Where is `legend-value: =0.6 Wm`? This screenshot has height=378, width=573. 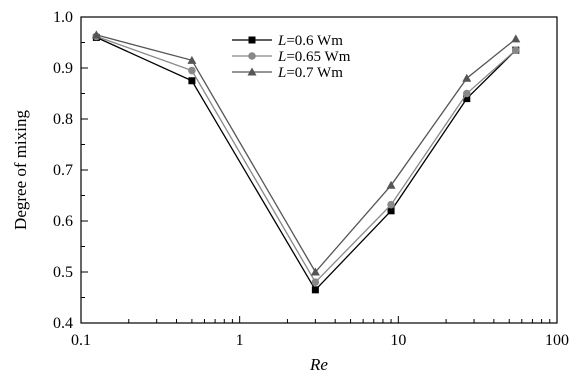 legend-value: =0.6 Wm is located at coordinates (314, 41).